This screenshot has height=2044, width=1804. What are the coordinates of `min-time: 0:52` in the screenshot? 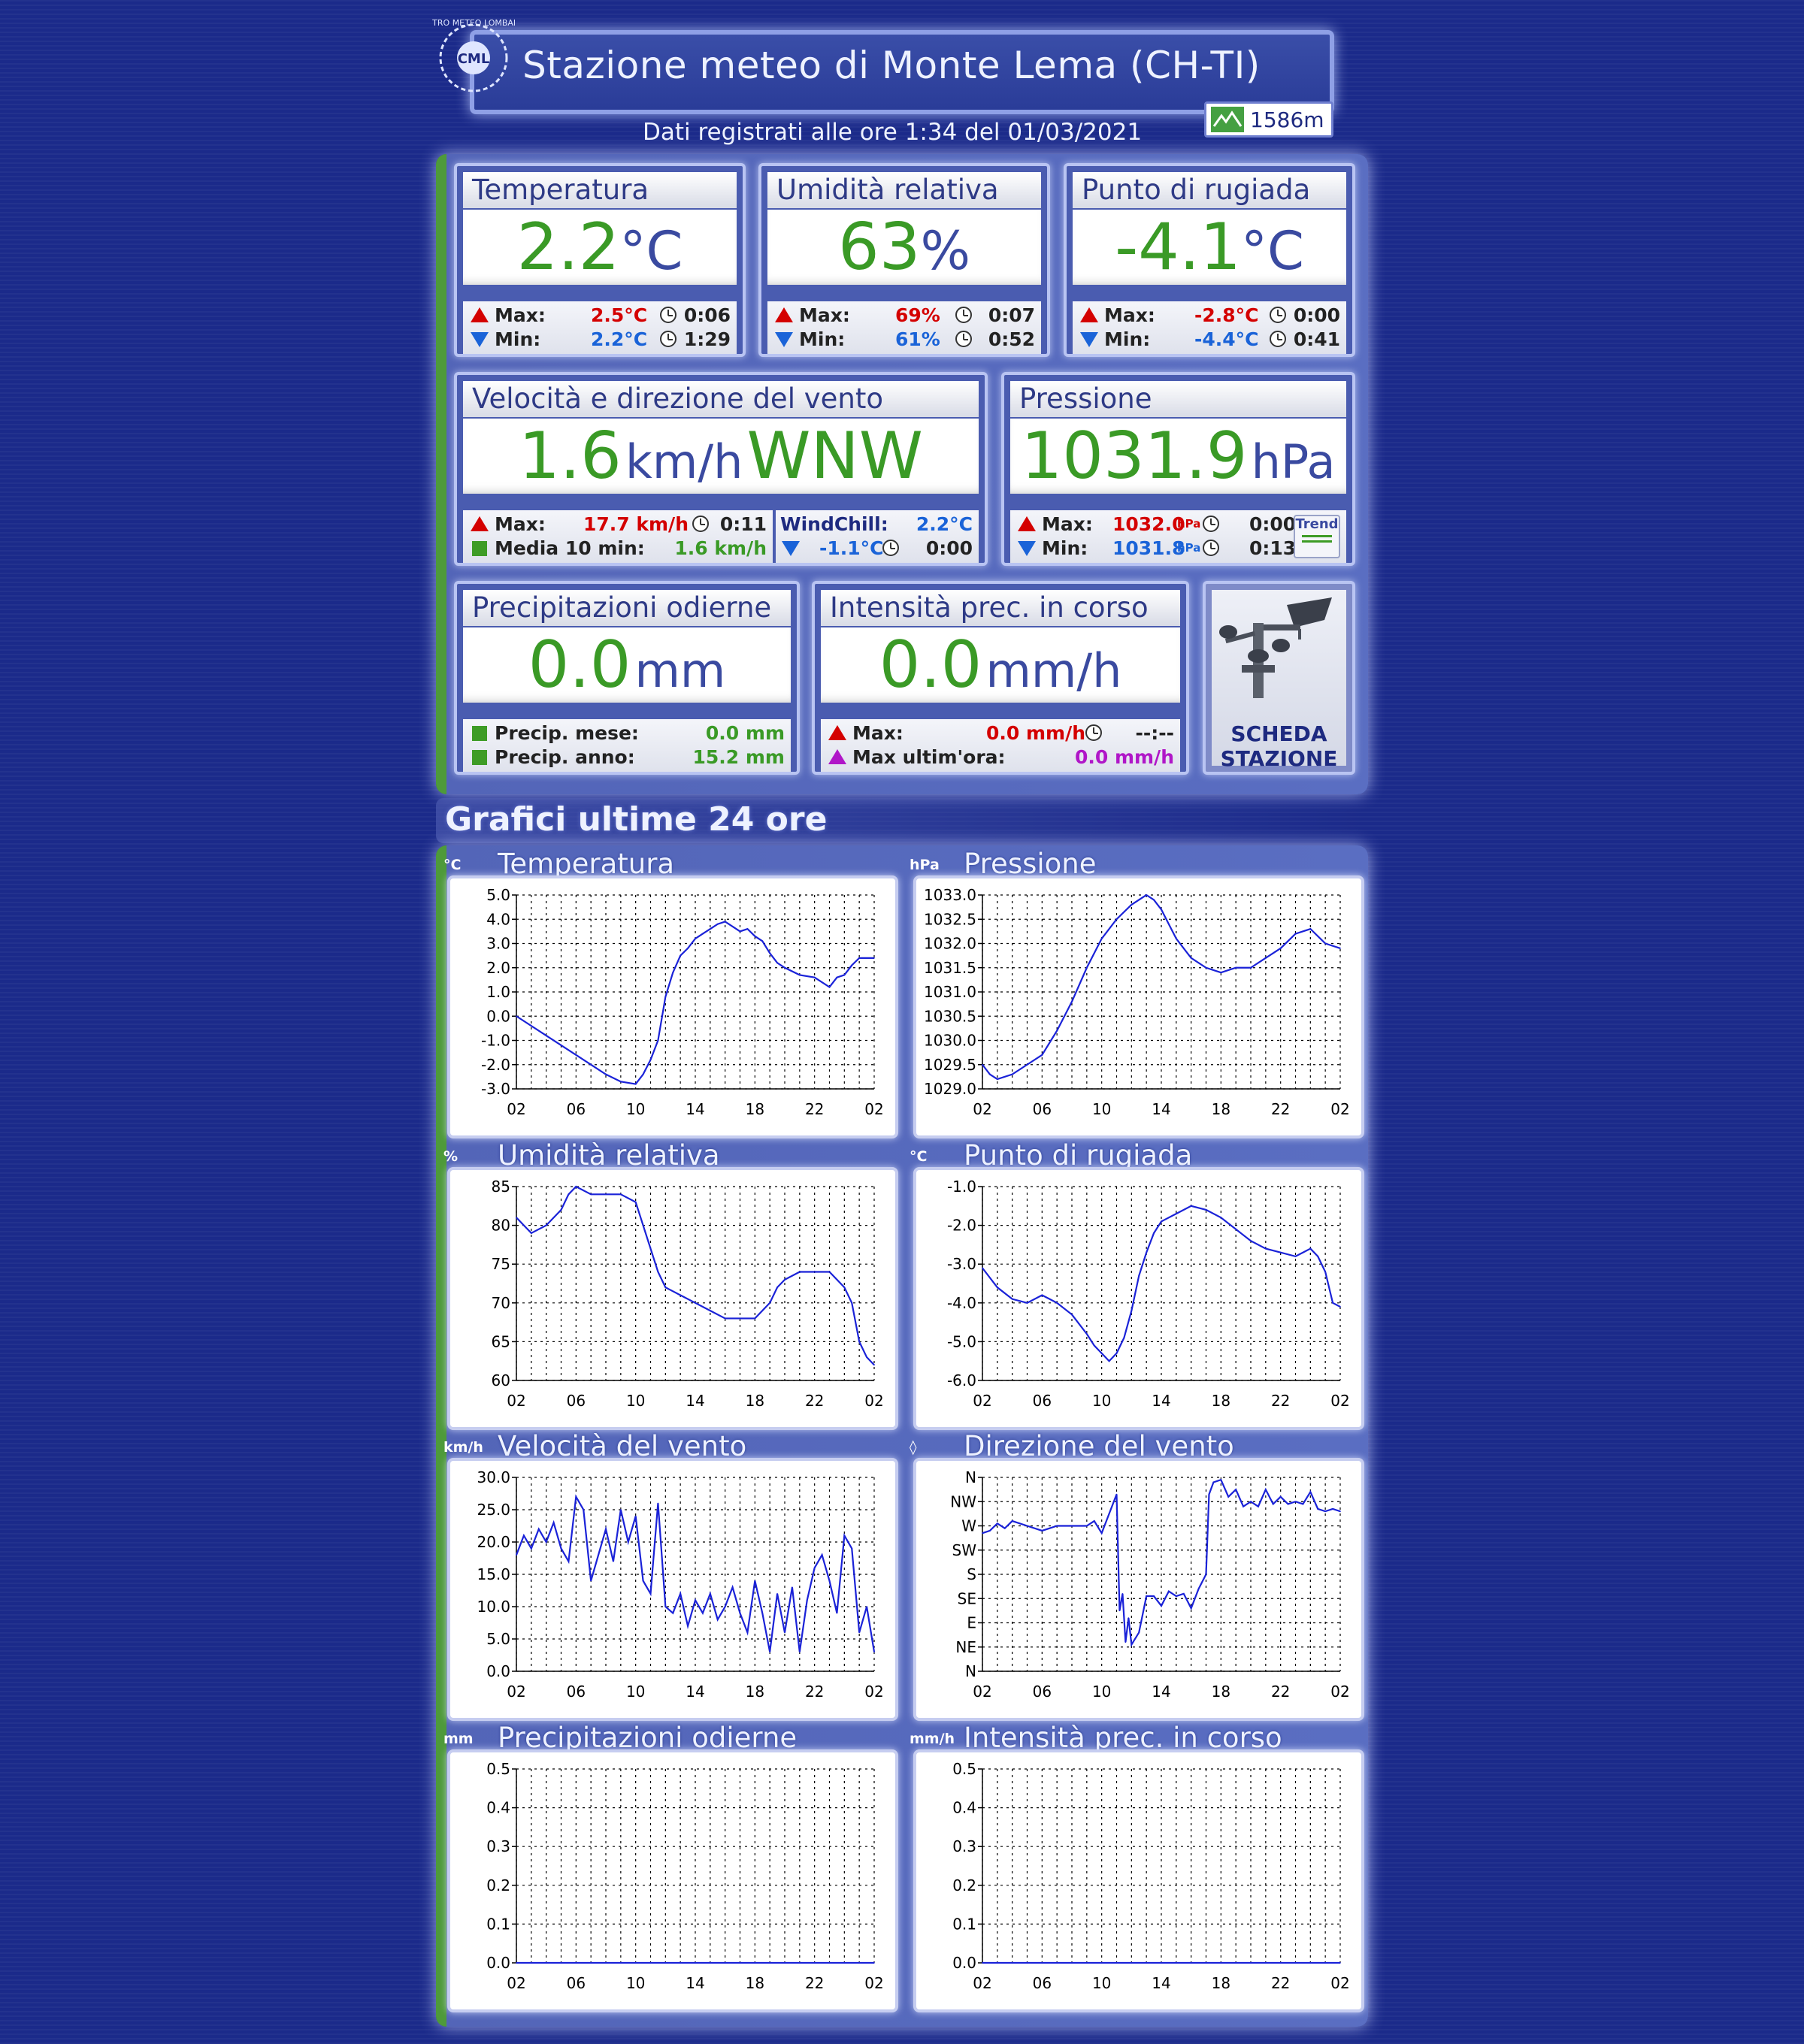 It's located at (1011, 339).